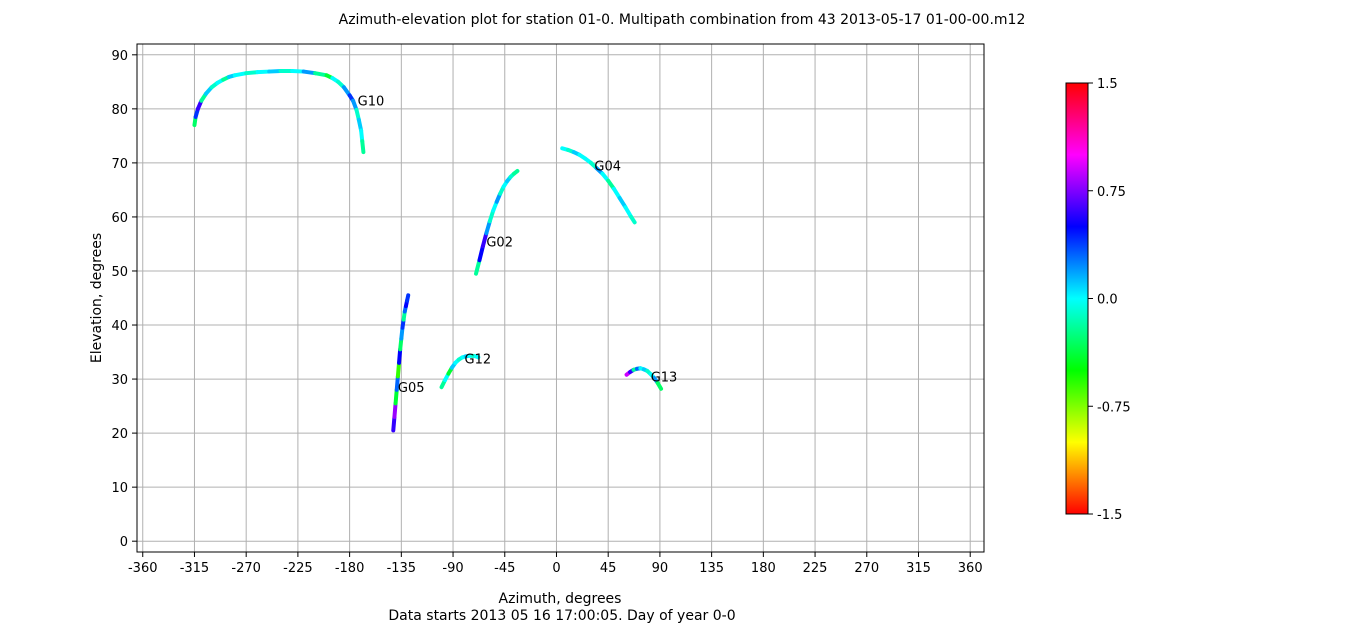  What do you see at coordinates (143, 568) in the screenshot?
I see `x-tick-label: -360` at bounding box center [143, 568].